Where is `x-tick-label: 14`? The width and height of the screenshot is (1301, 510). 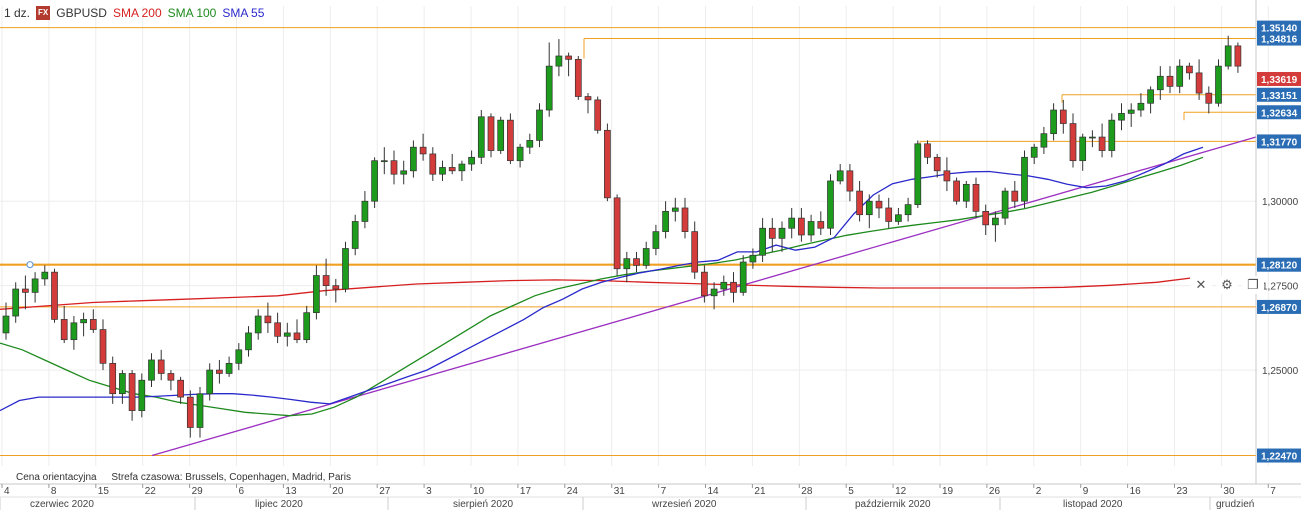 x-tick-label: 14 is located at coordinates (714, 491).